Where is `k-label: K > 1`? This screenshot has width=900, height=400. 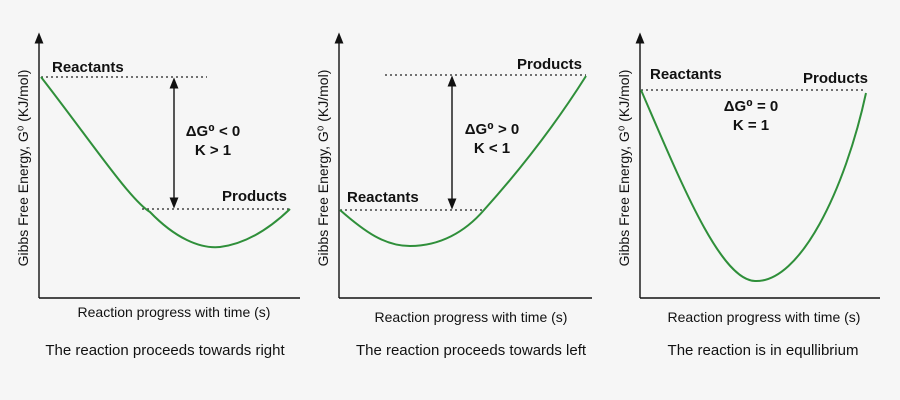 k-label: K > 1 is located at coordinates (213, 150).